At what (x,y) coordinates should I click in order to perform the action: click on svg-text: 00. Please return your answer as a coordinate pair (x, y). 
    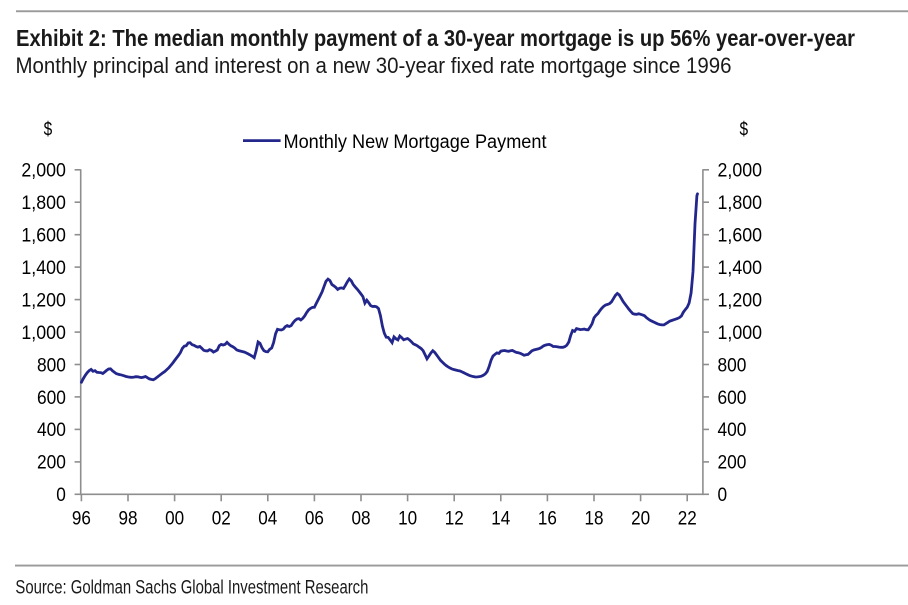
    Looking at the image, I should click on (174, 519).